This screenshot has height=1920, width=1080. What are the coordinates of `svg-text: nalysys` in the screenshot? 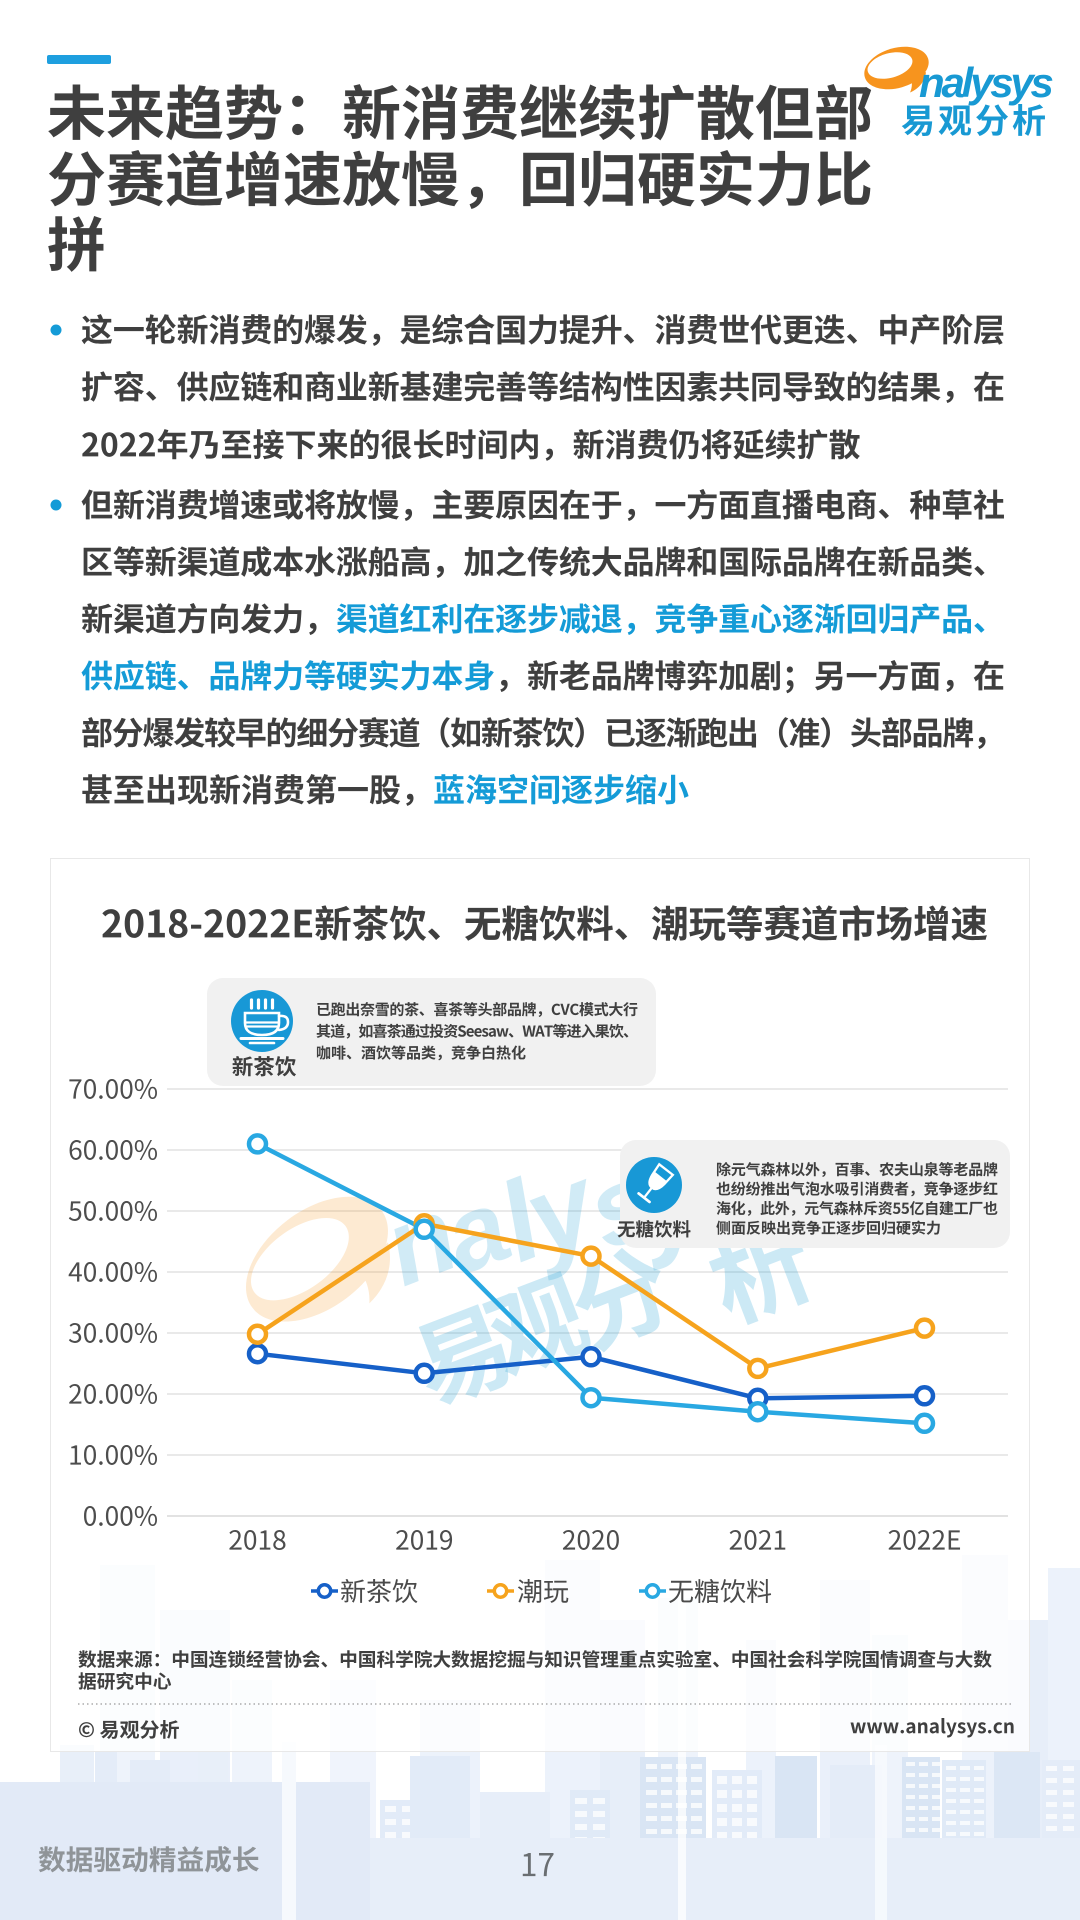 It's located at (986, 82).